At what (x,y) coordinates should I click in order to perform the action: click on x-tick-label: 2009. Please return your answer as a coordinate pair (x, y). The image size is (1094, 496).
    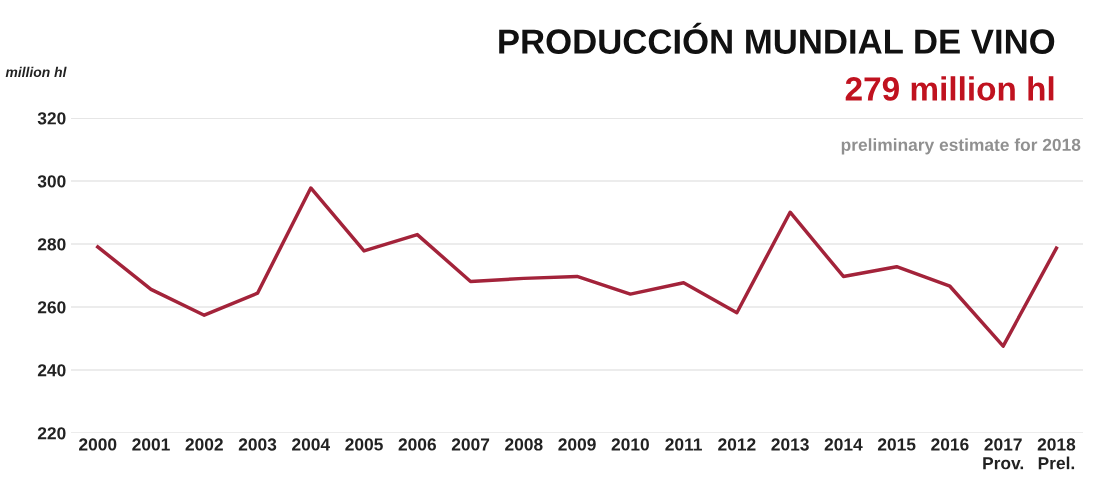
    Looking at the image, I should click on (577, 444).